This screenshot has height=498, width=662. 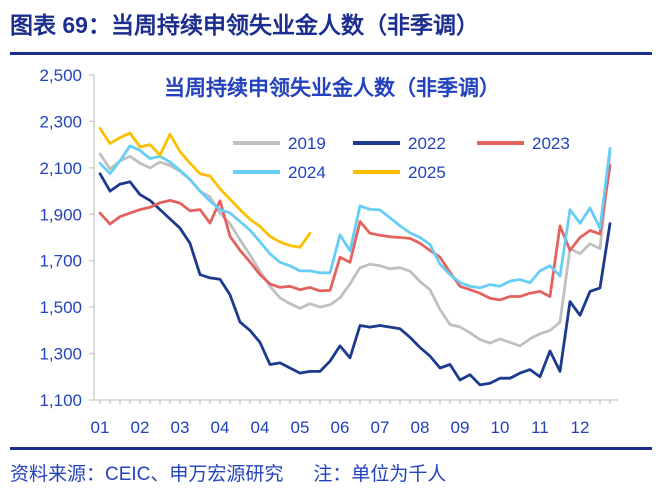 I want to click on legend-label-2023: 2023, so click(x=551, y=143).